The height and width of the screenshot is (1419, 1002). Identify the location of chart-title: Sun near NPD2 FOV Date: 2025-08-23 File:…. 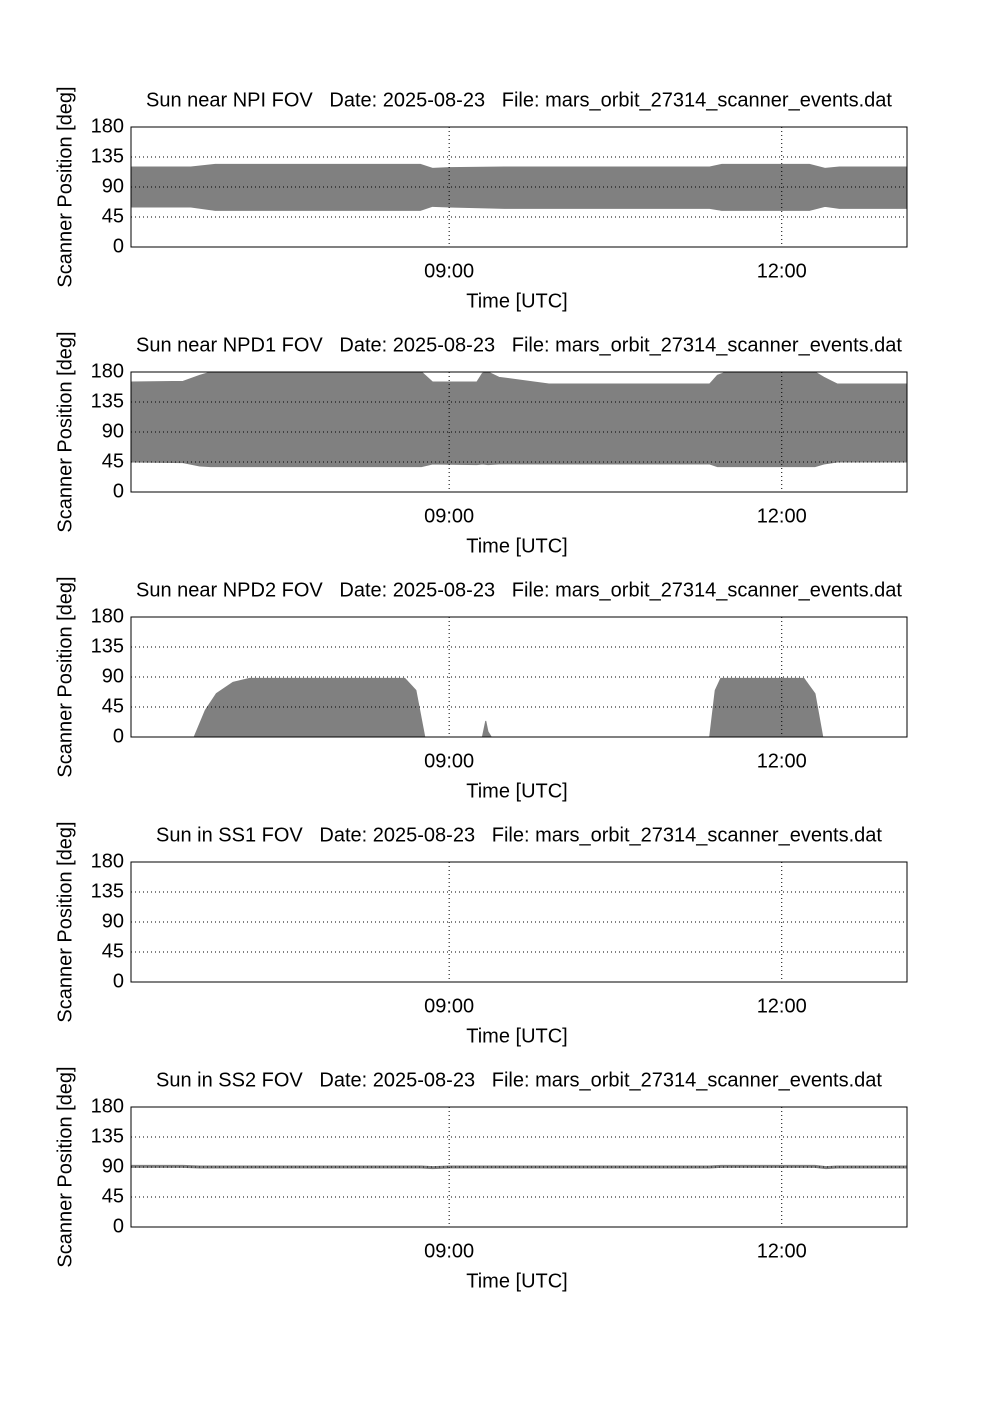
(519, 590).